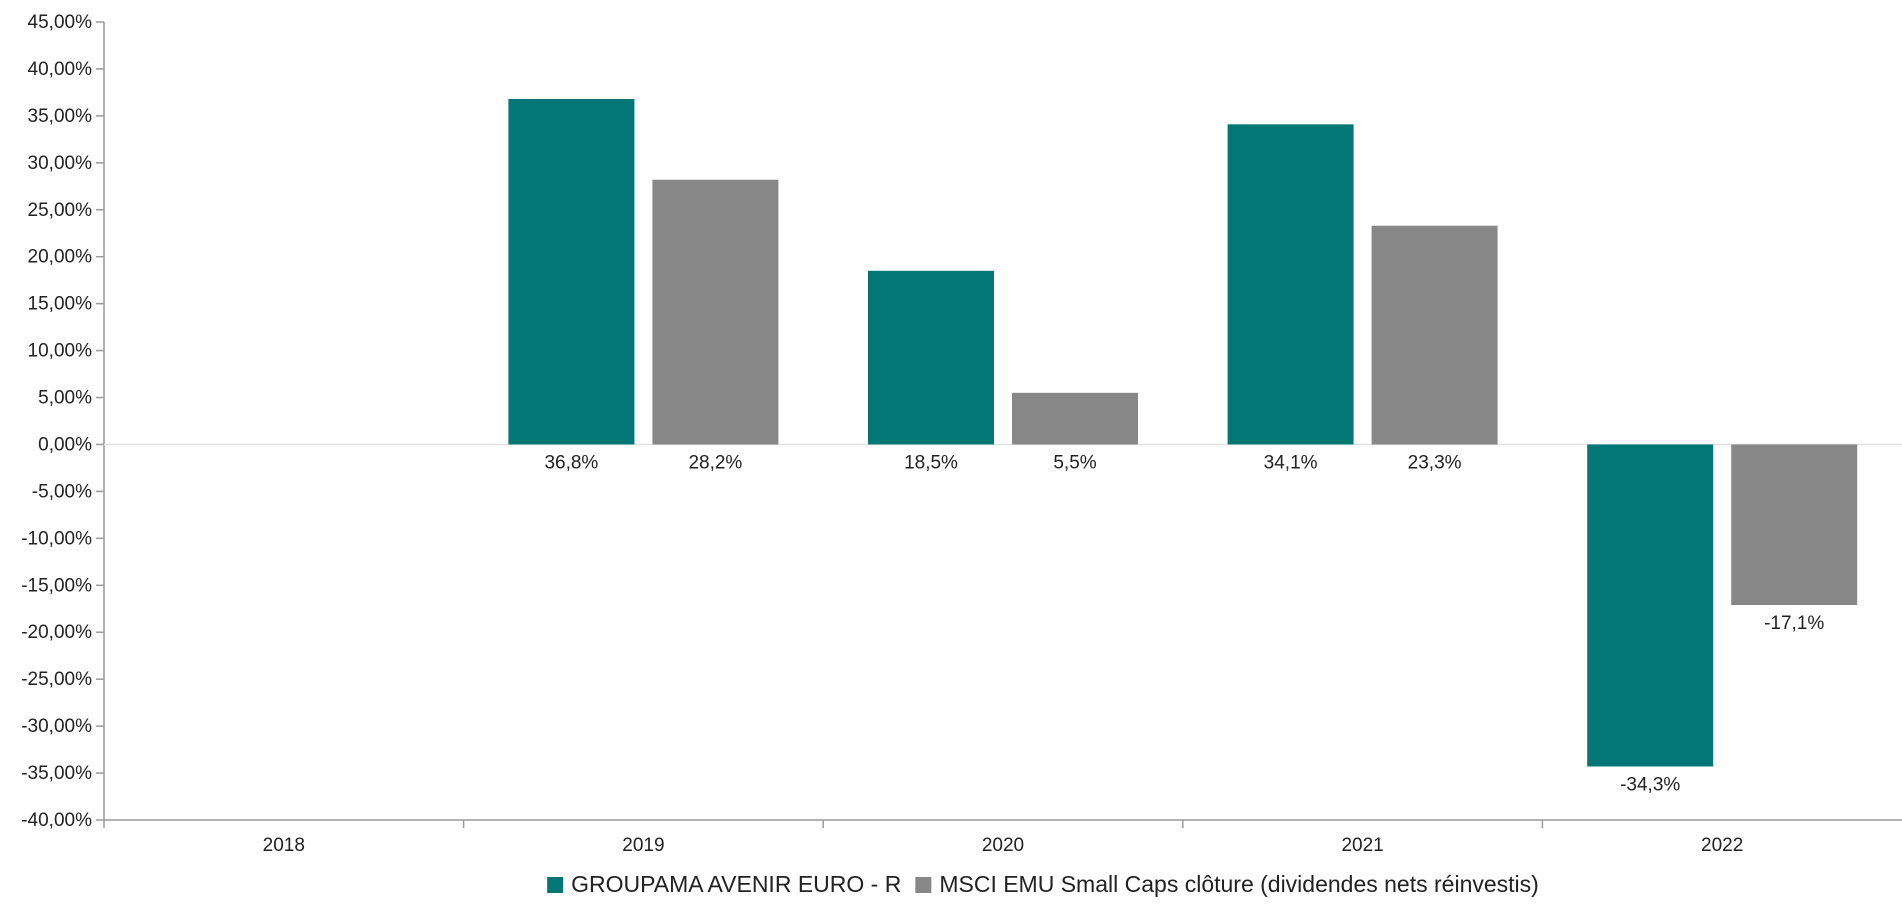  I want to click on y-tick-label: -10,00%, so click(56, 538).